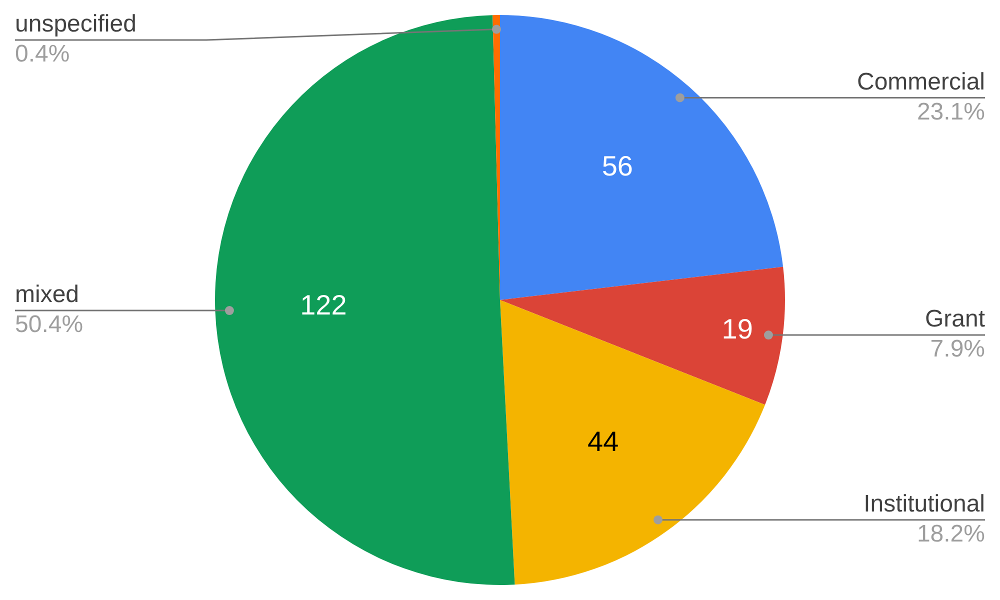 This screenshot has height=600, width=1000. I want to click on data-label: 122, so click(323, 305).